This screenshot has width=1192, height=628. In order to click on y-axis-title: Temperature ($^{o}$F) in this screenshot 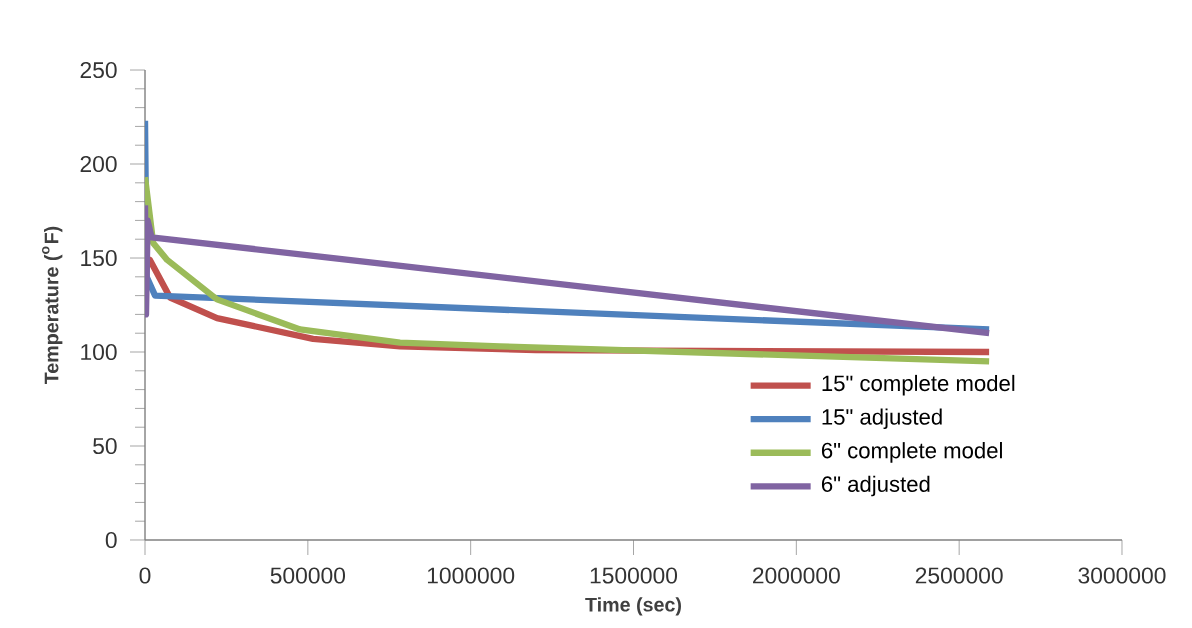, I will do `click(52, 305)`.